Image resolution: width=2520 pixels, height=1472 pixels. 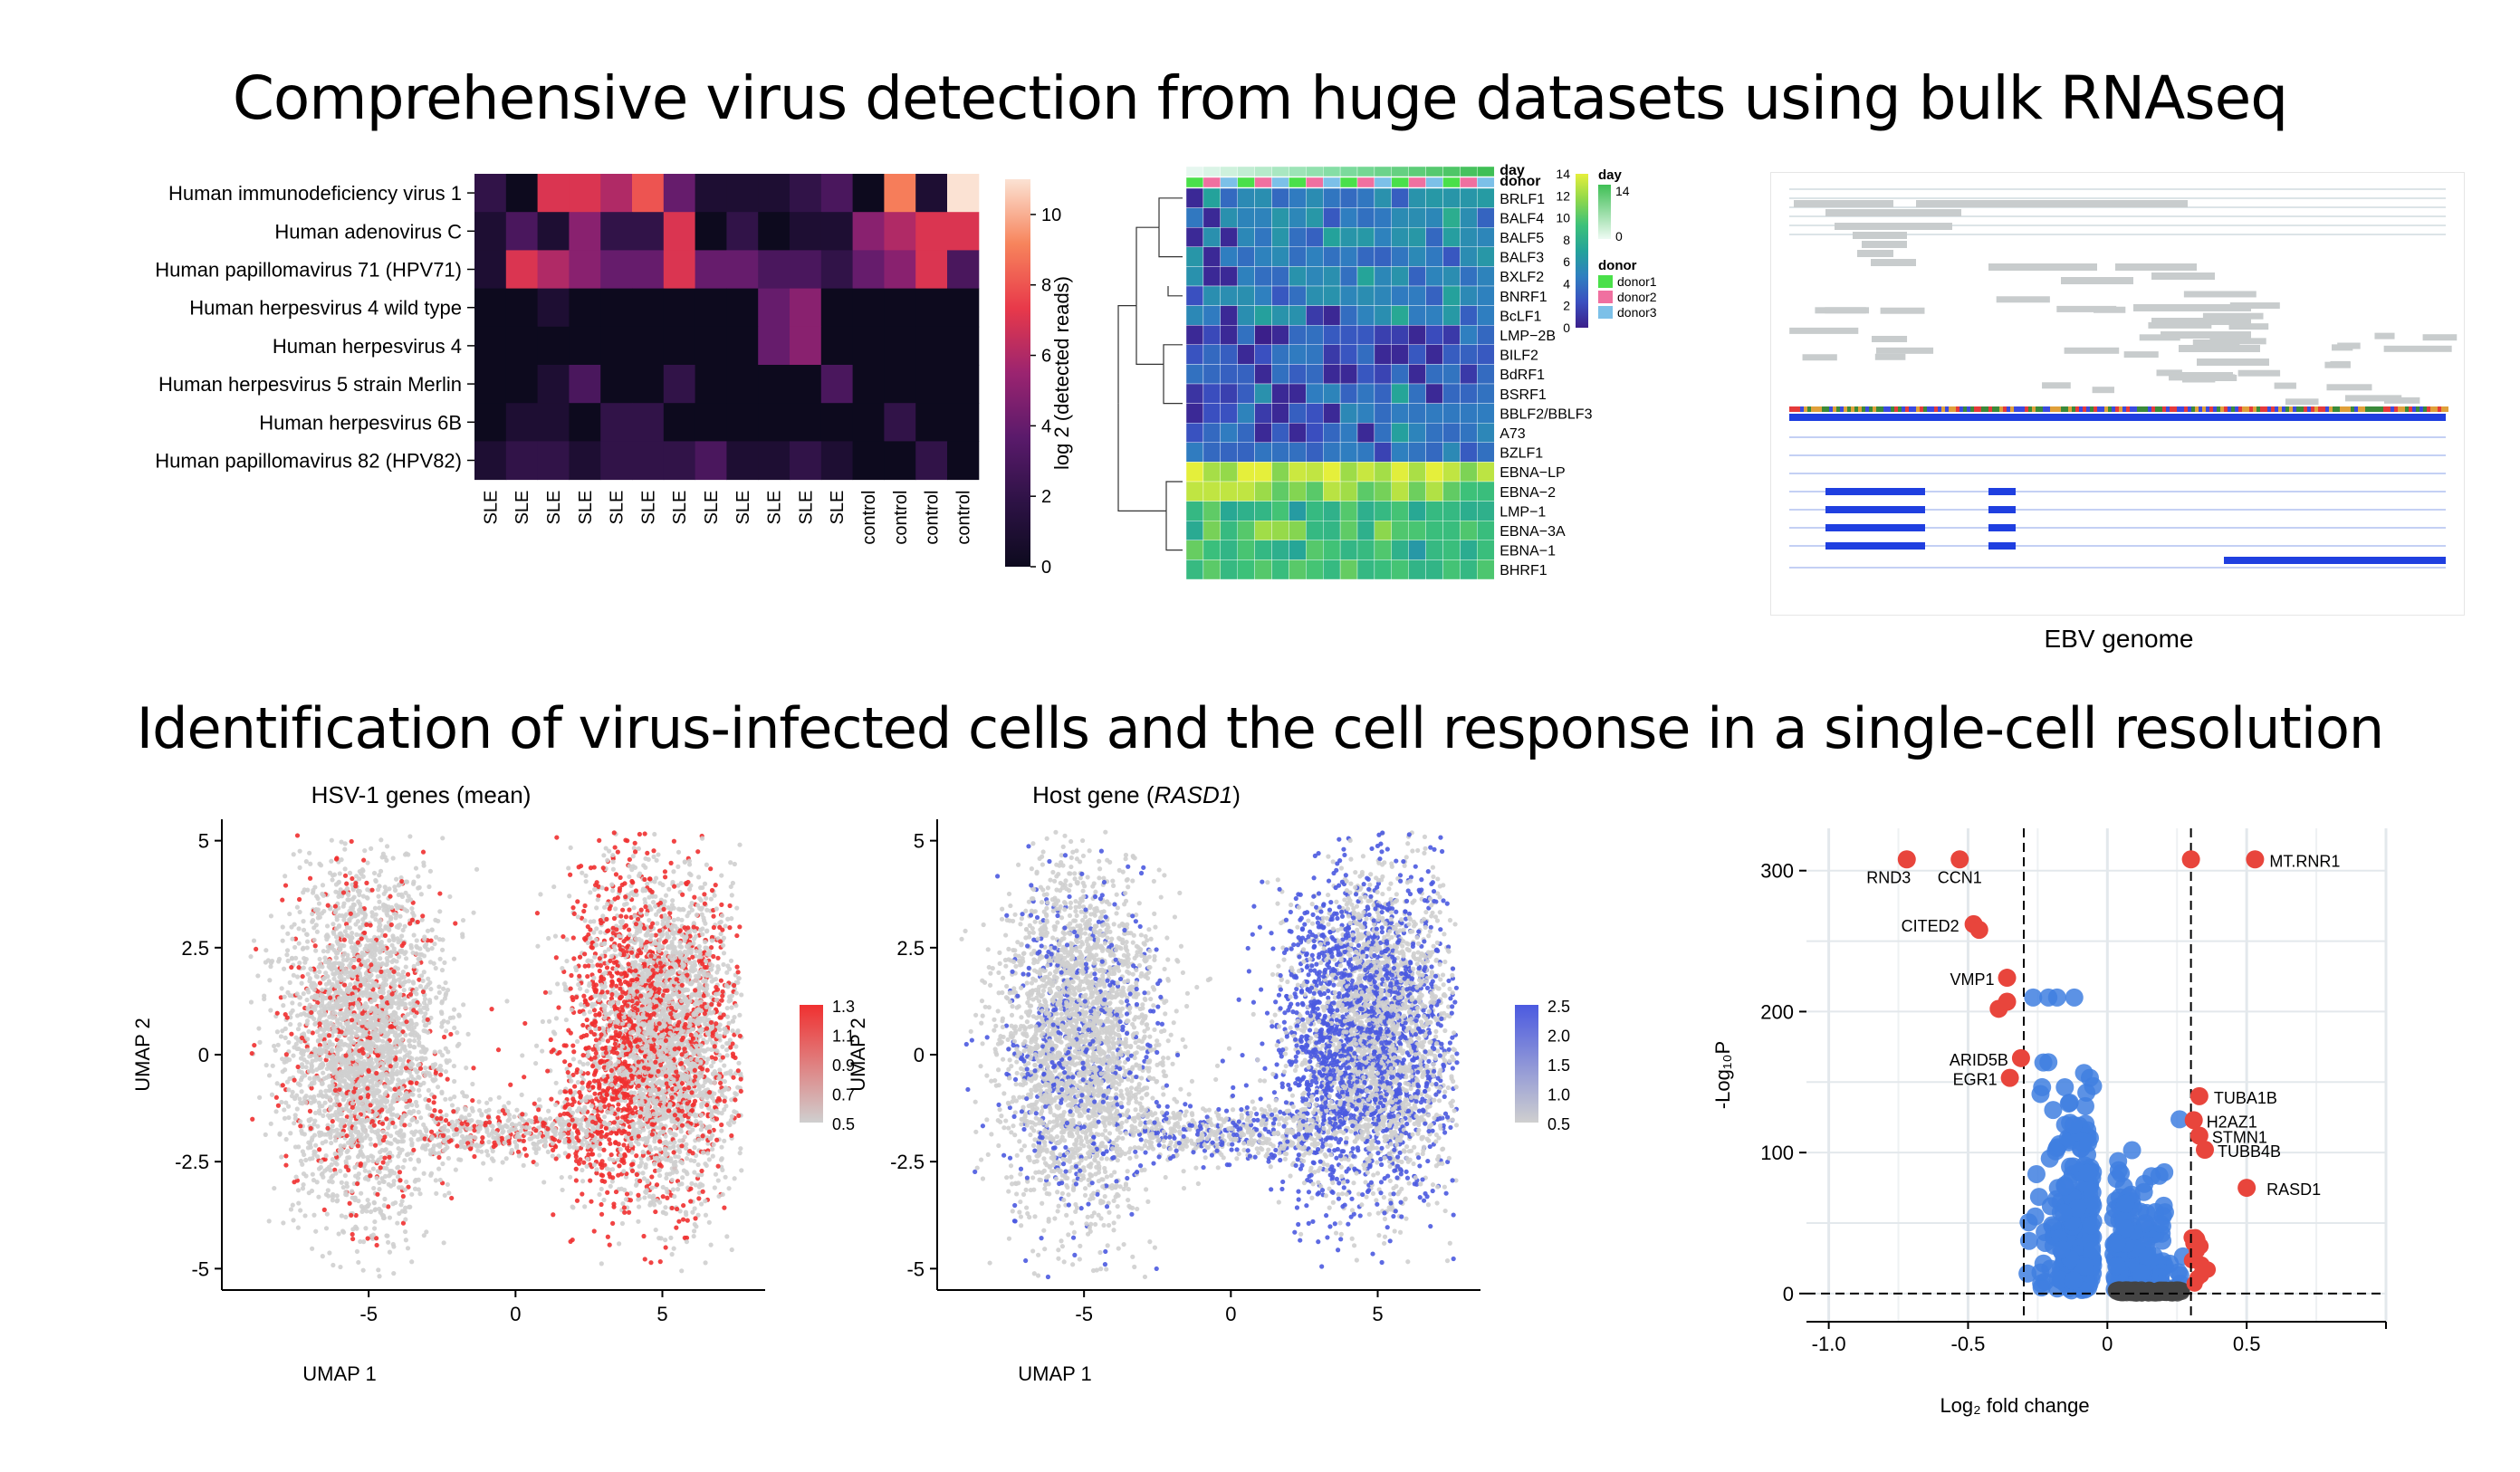 What do you see at coordinates (1195, 171) in the screenshot?
I see `annotation-day` at bounding box center [1195, 171].